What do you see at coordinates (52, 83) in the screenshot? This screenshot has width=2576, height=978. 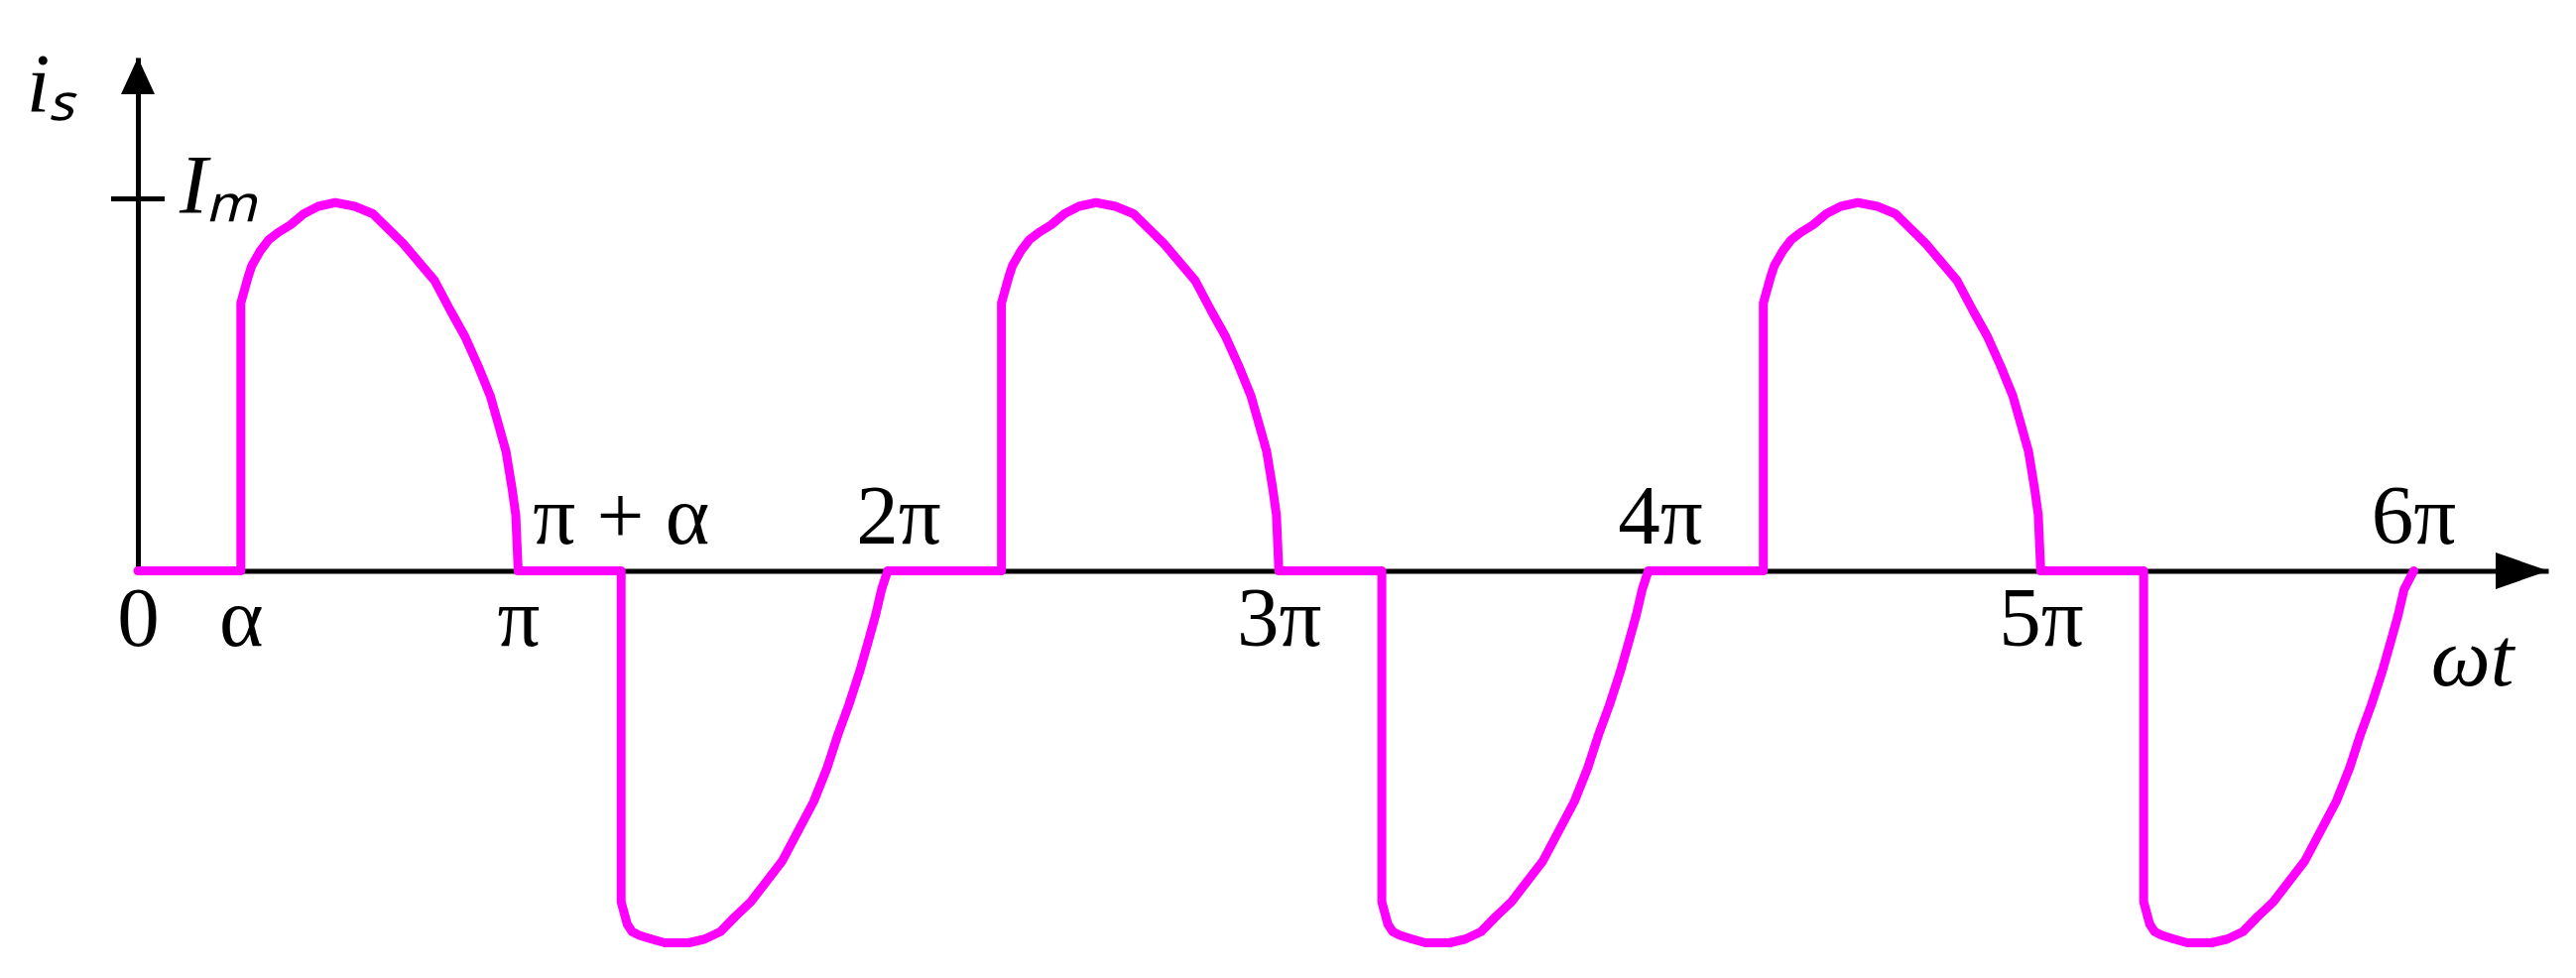 I see `y-axis-title: iₛ` at bounding box center [52, 83].